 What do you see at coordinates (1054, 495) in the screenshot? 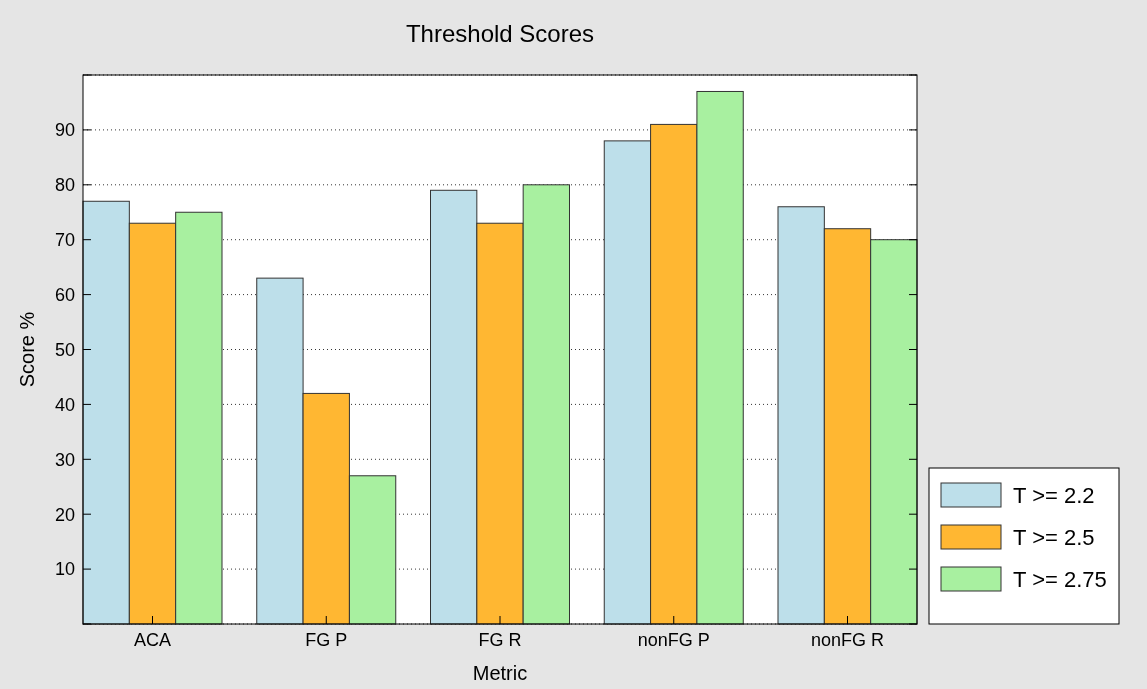
I see `legend-label: T >= 2.2` at bounding box center [1054, 495].